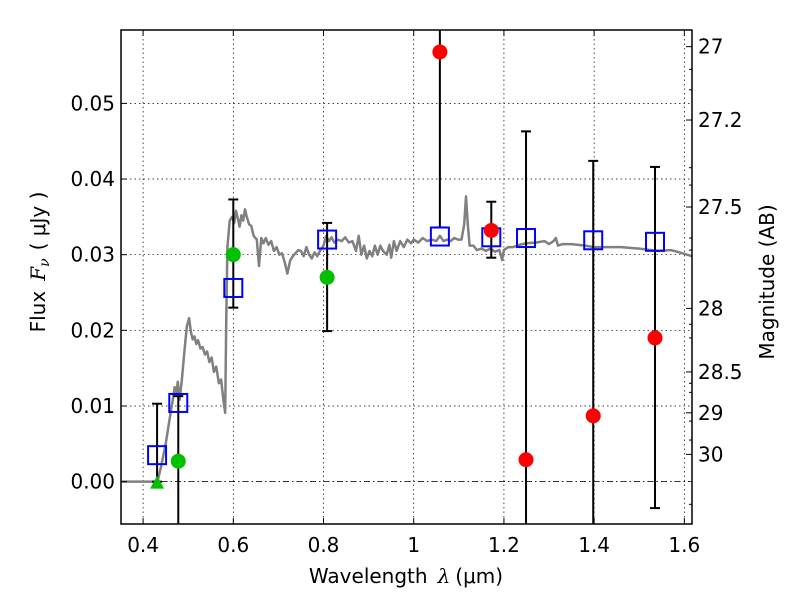 The image size is (800, 600). What do you see at coordinates (720, 120) in the screenshot?
I see `y2-tick-label: 27.2` at bounding box center [720, 120].